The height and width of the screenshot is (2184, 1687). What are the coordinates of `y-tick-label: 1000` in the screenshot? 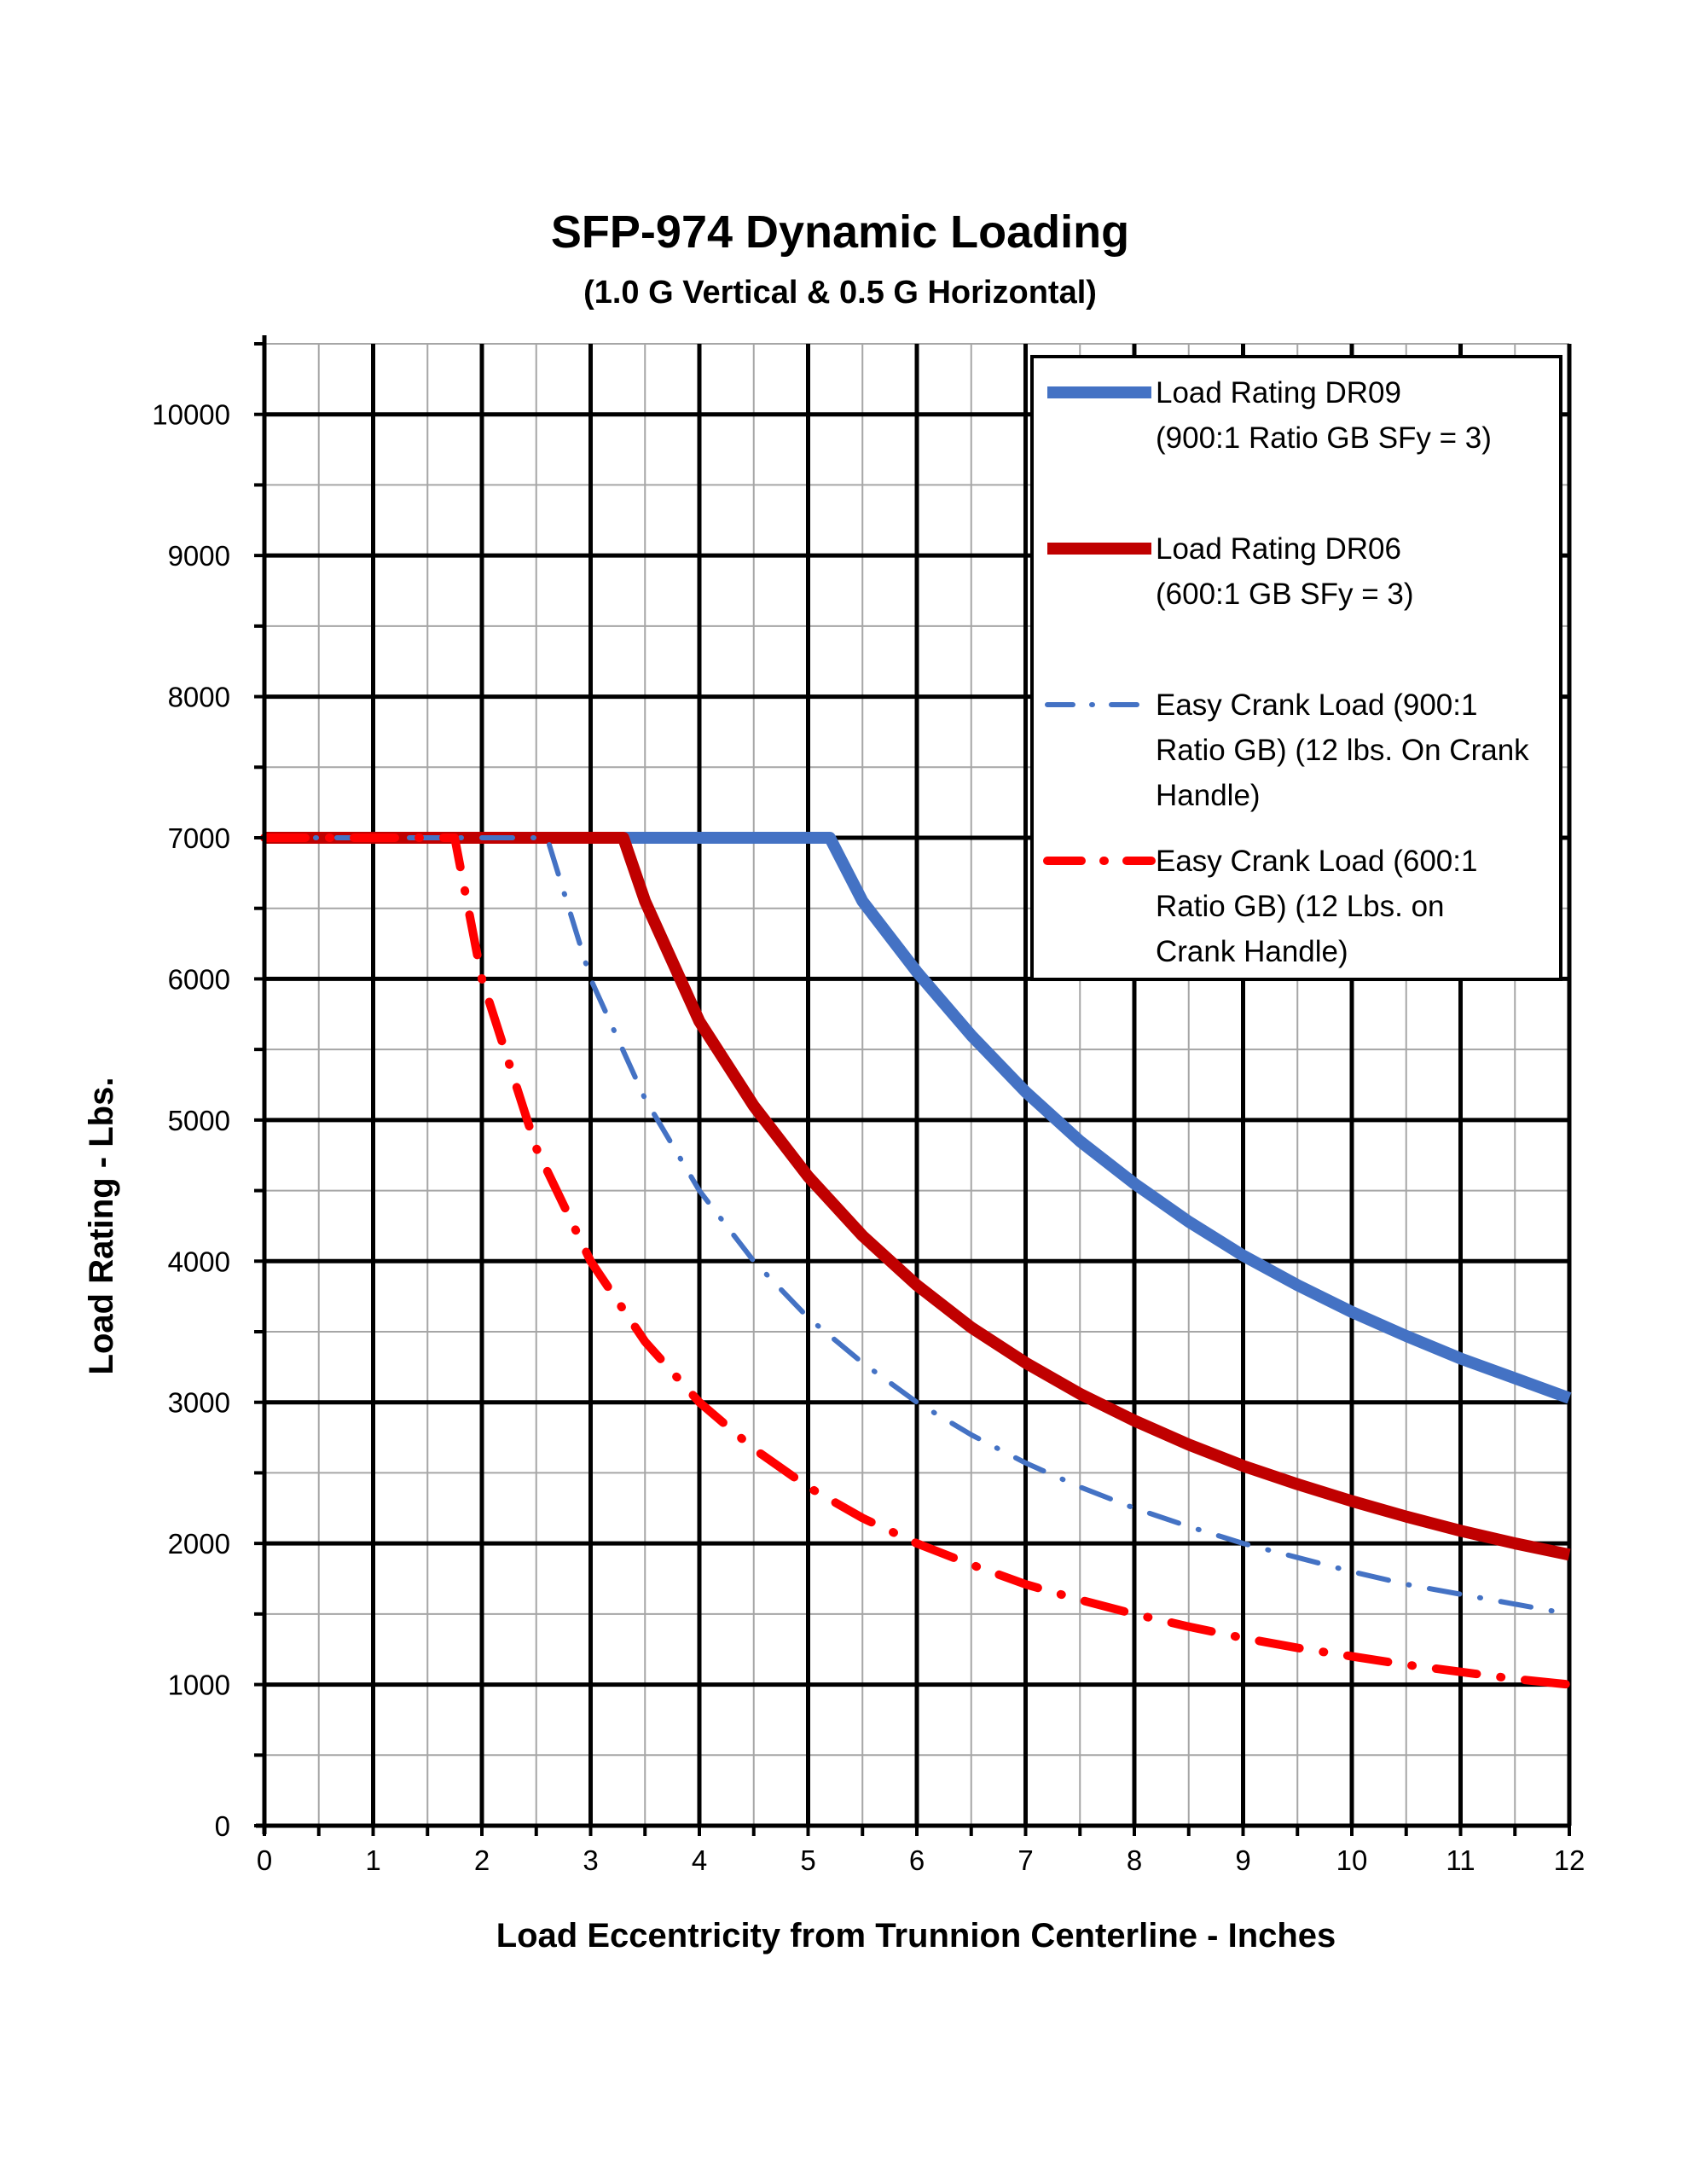 It's located at (199, 1686).